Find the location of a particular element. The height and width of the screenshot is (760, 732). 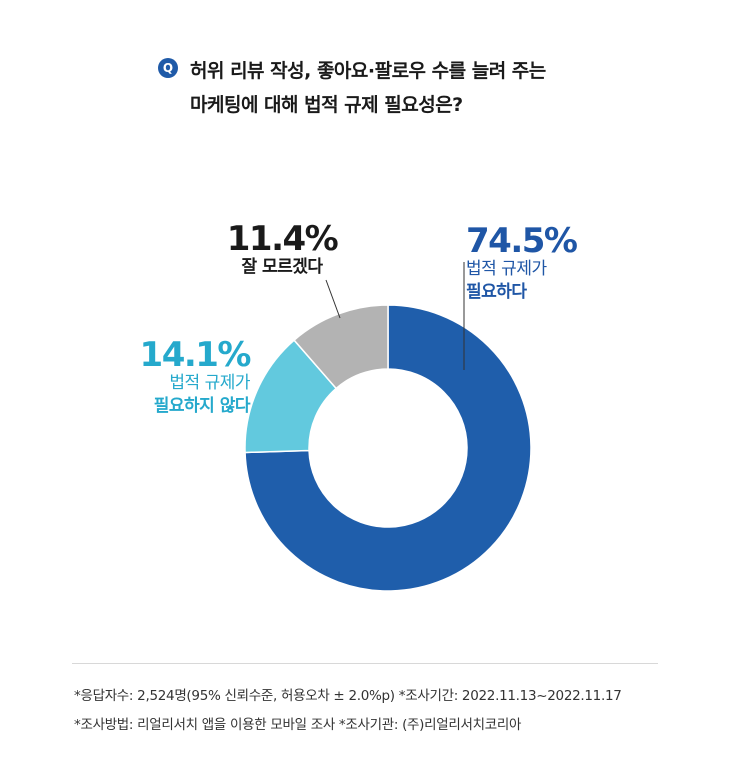

leader-line-unsure is located at coordinates (333, 299).